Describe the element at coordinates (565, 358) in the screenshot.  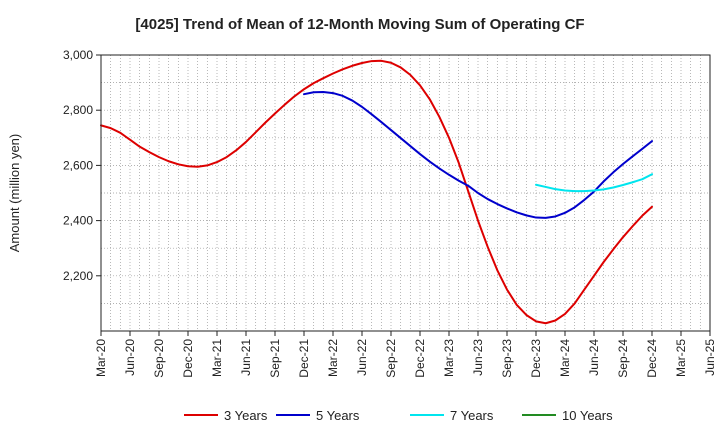
I see `x-tick-label: Mar-24` at that location.